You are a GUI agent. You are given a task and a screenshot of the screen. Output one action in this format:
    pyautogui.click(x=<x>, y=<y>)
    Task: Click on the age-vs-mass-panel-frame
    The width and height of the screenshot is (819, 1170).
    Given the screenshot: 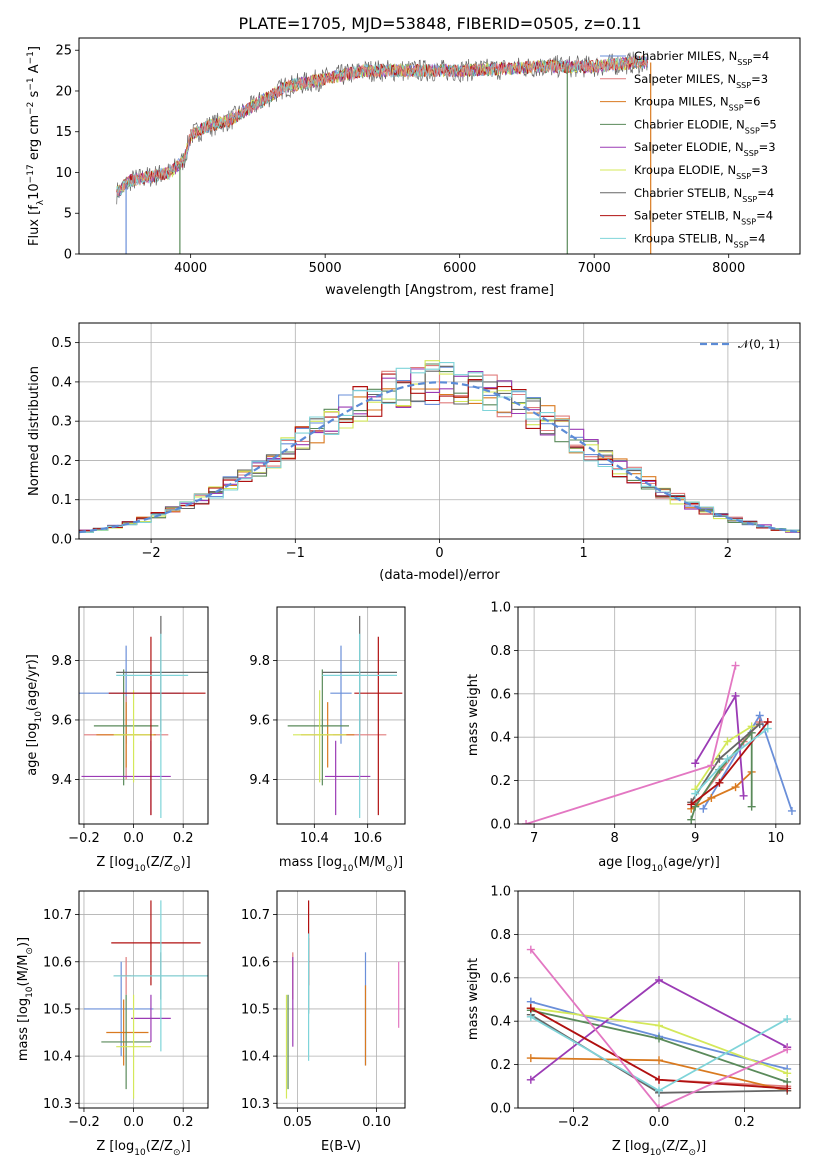 What is the action you would take?
    pyautogui.click(x=341, y=715)
    